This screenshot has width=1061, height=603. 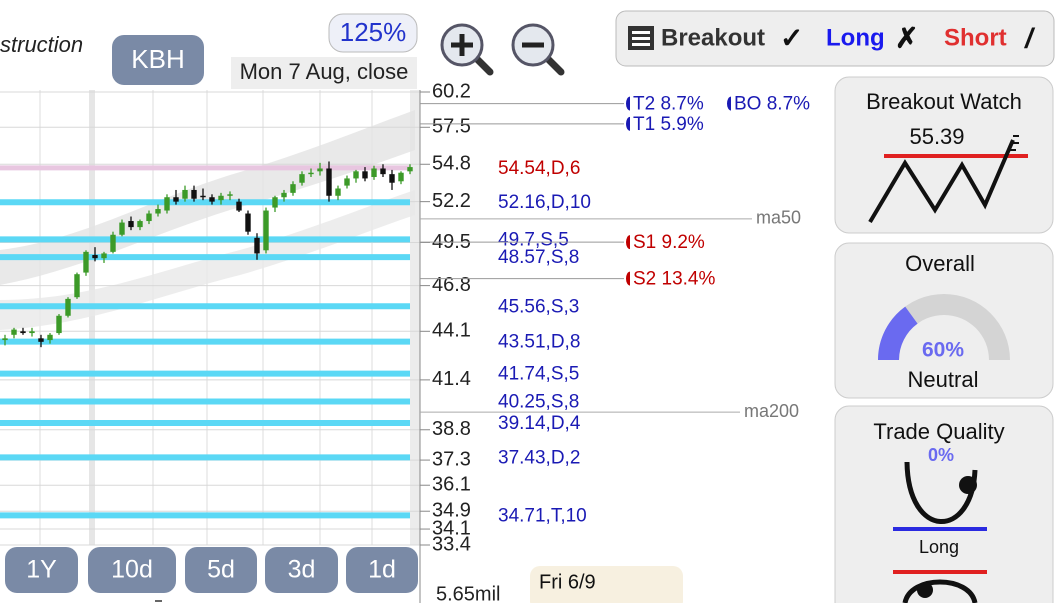 What do you see at coordinates (791, 37) in the screenshot?
I see `signal-mark: ✓` at bounding box center [791, 37].